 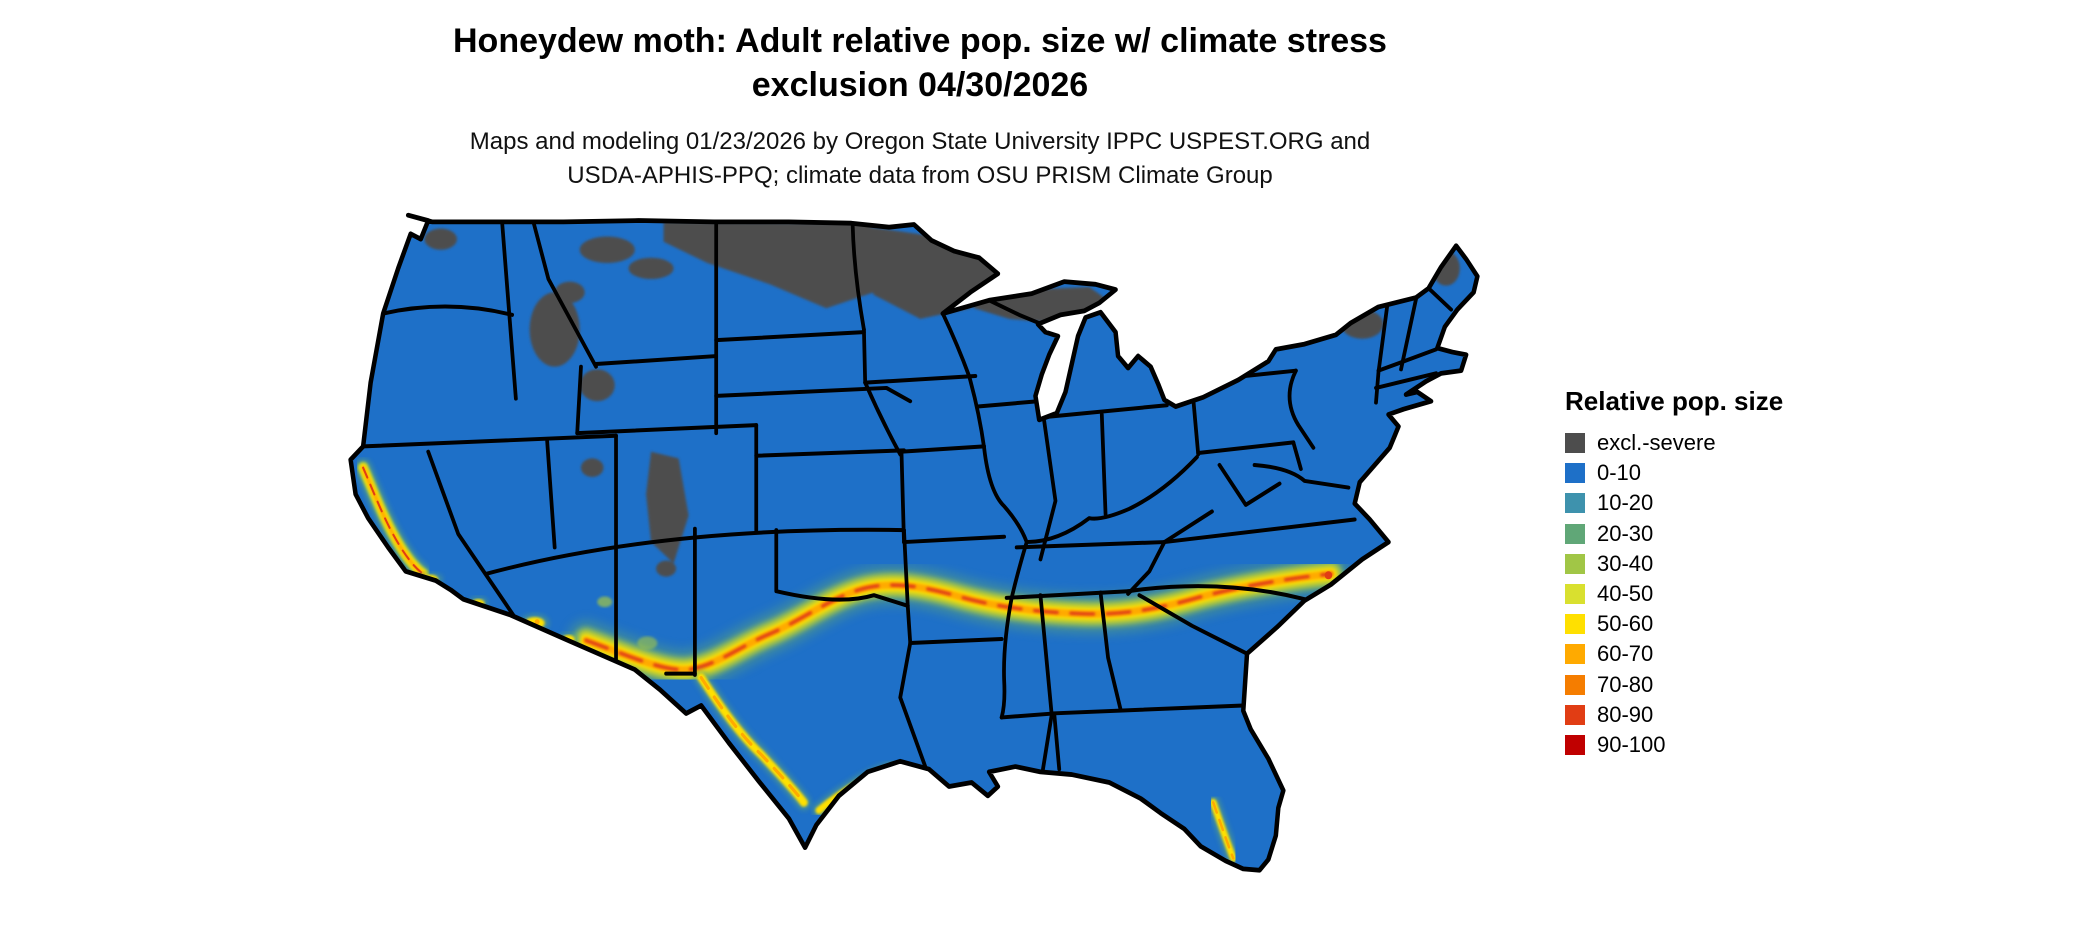 I want to click on legend-item-label: 70-80, so click(x=1625, y=684).